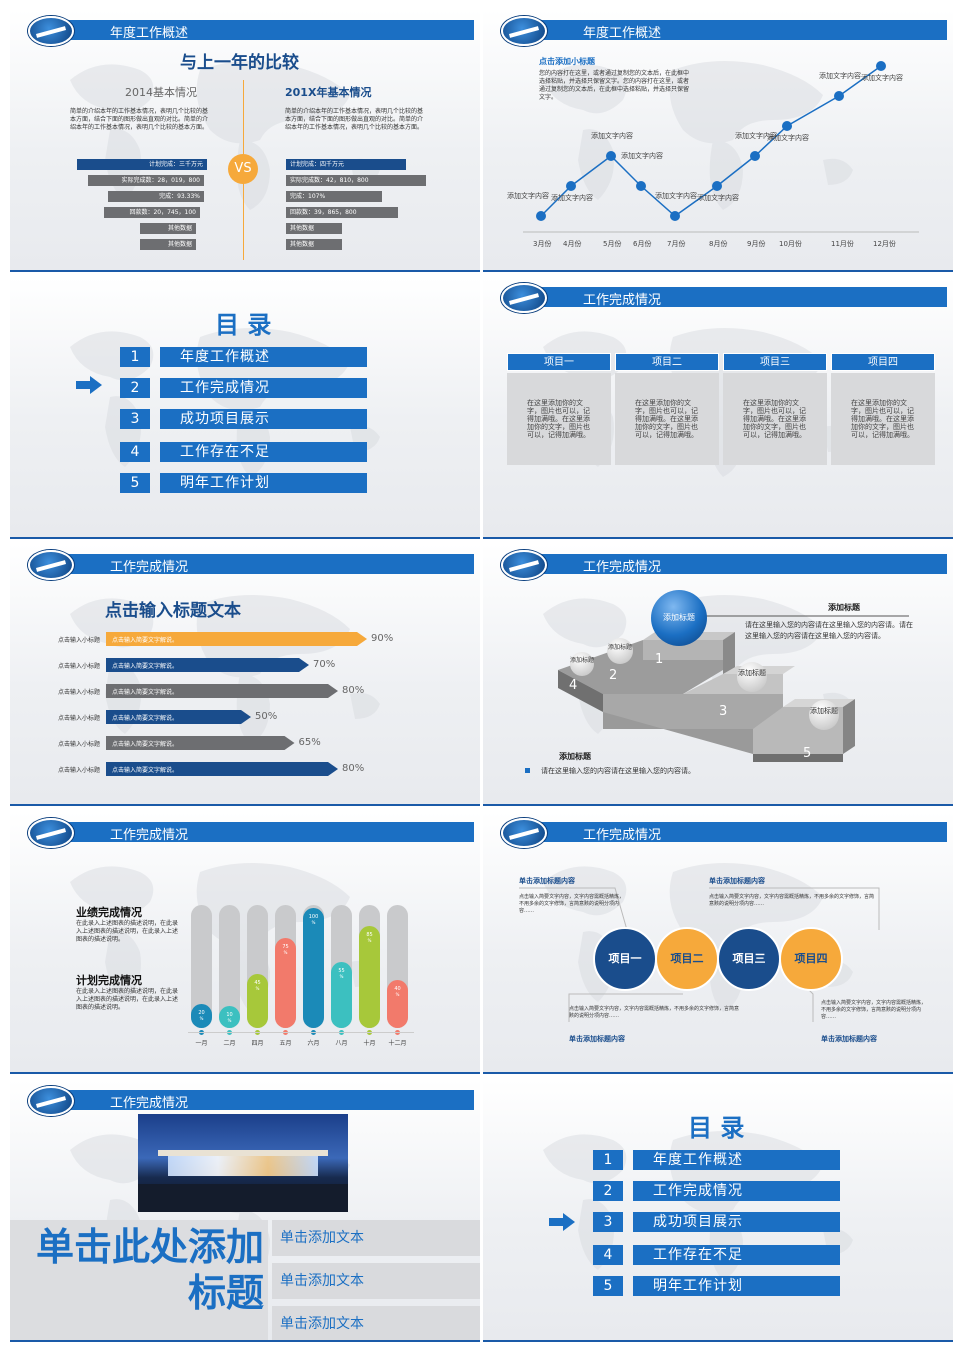 The height and width of the screenshot is (1352, 960). Describe the element at coordinates (711, 141) in the screenshot. I see `series-line` at that location.